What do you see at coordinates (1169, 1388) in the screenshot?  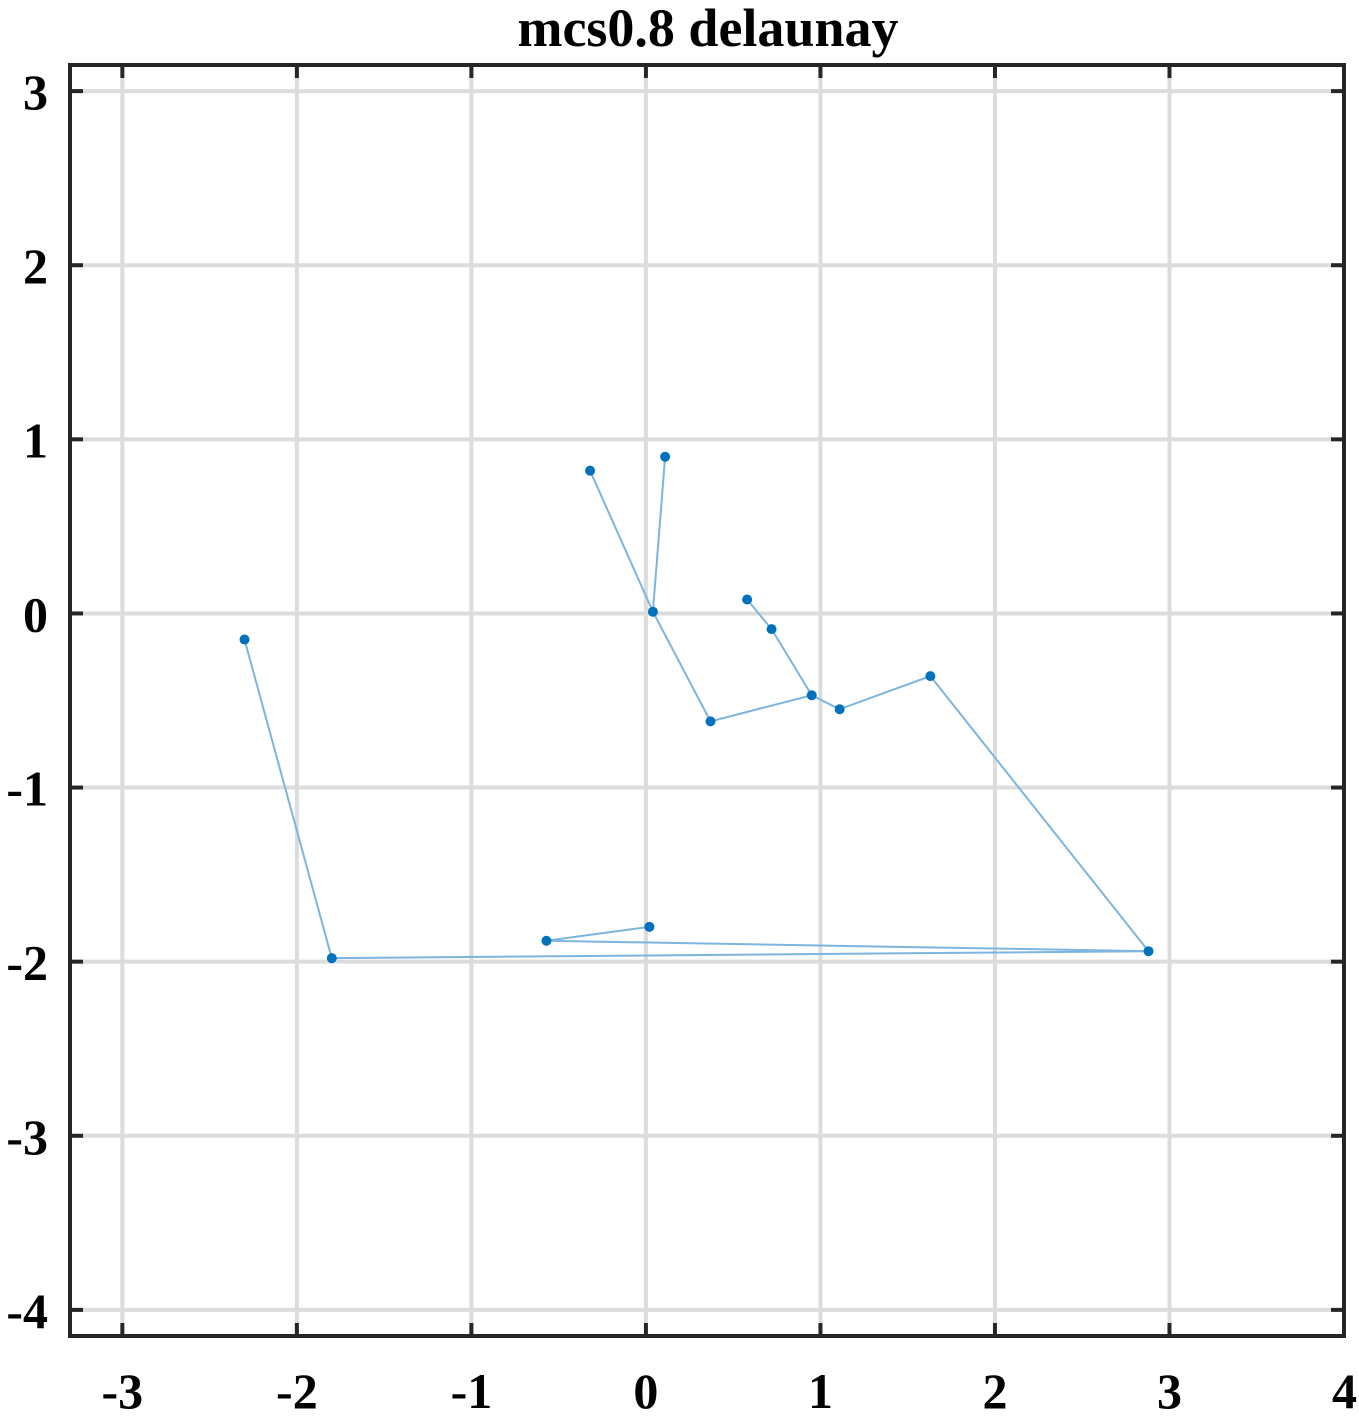 I see `x-tick-label: 3` at bounding box center [1169, 1388].